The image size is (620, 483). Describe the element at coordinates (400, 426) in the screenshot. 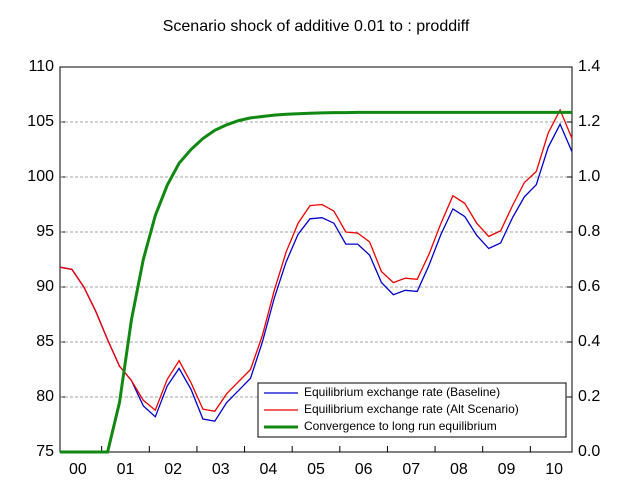

I see `legend-label: Convergence to long run equilibrium` at that location.